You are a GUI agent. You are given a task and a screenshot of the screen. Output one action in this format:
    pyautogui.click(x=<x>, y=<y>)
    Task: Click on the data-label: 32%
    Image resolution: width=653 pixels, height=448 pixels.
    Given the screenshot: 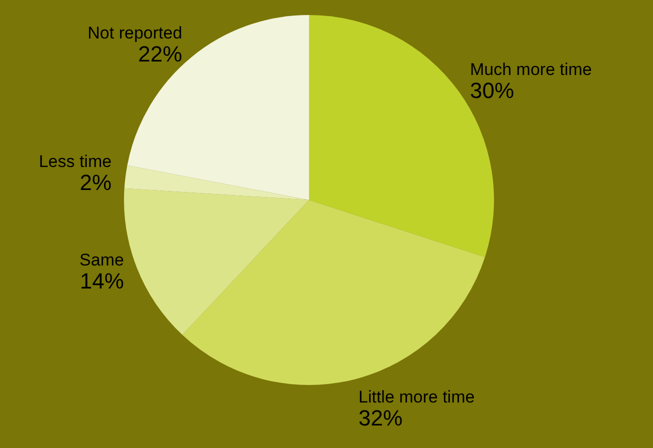 What is the action you would take?
    pyautogui.click(x=380, y=418)
    